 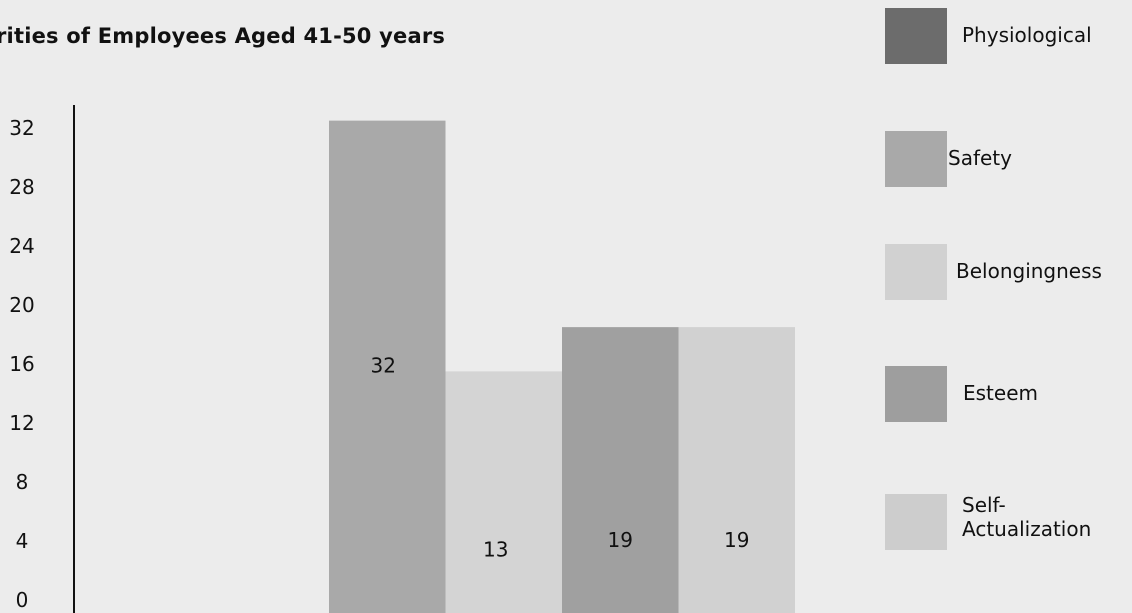 What do you see at coordinates (980, 158) in the screenshot?
I see `legend-label: Safety` at bounding box center [980, 158].